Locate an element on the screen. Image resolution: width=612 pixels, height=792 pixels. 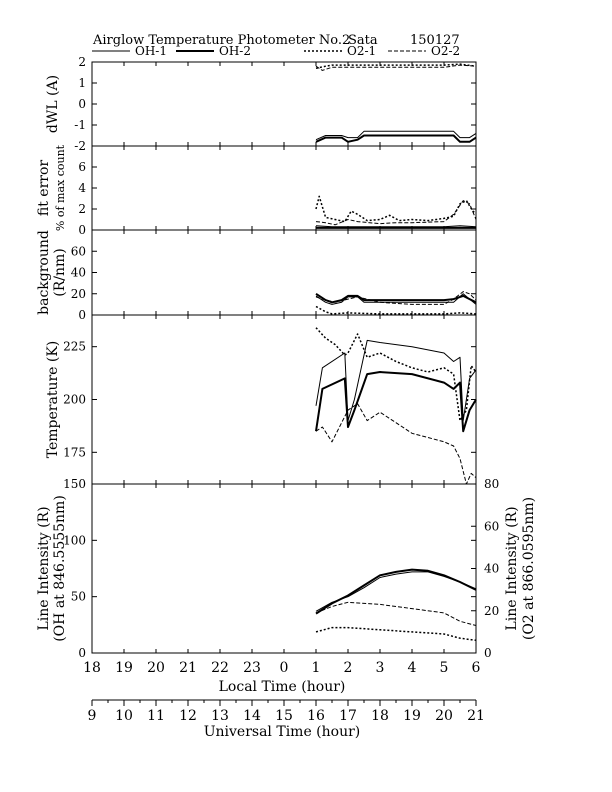
y-axis-label-2: % of max count is located at coordinates (60, 187).